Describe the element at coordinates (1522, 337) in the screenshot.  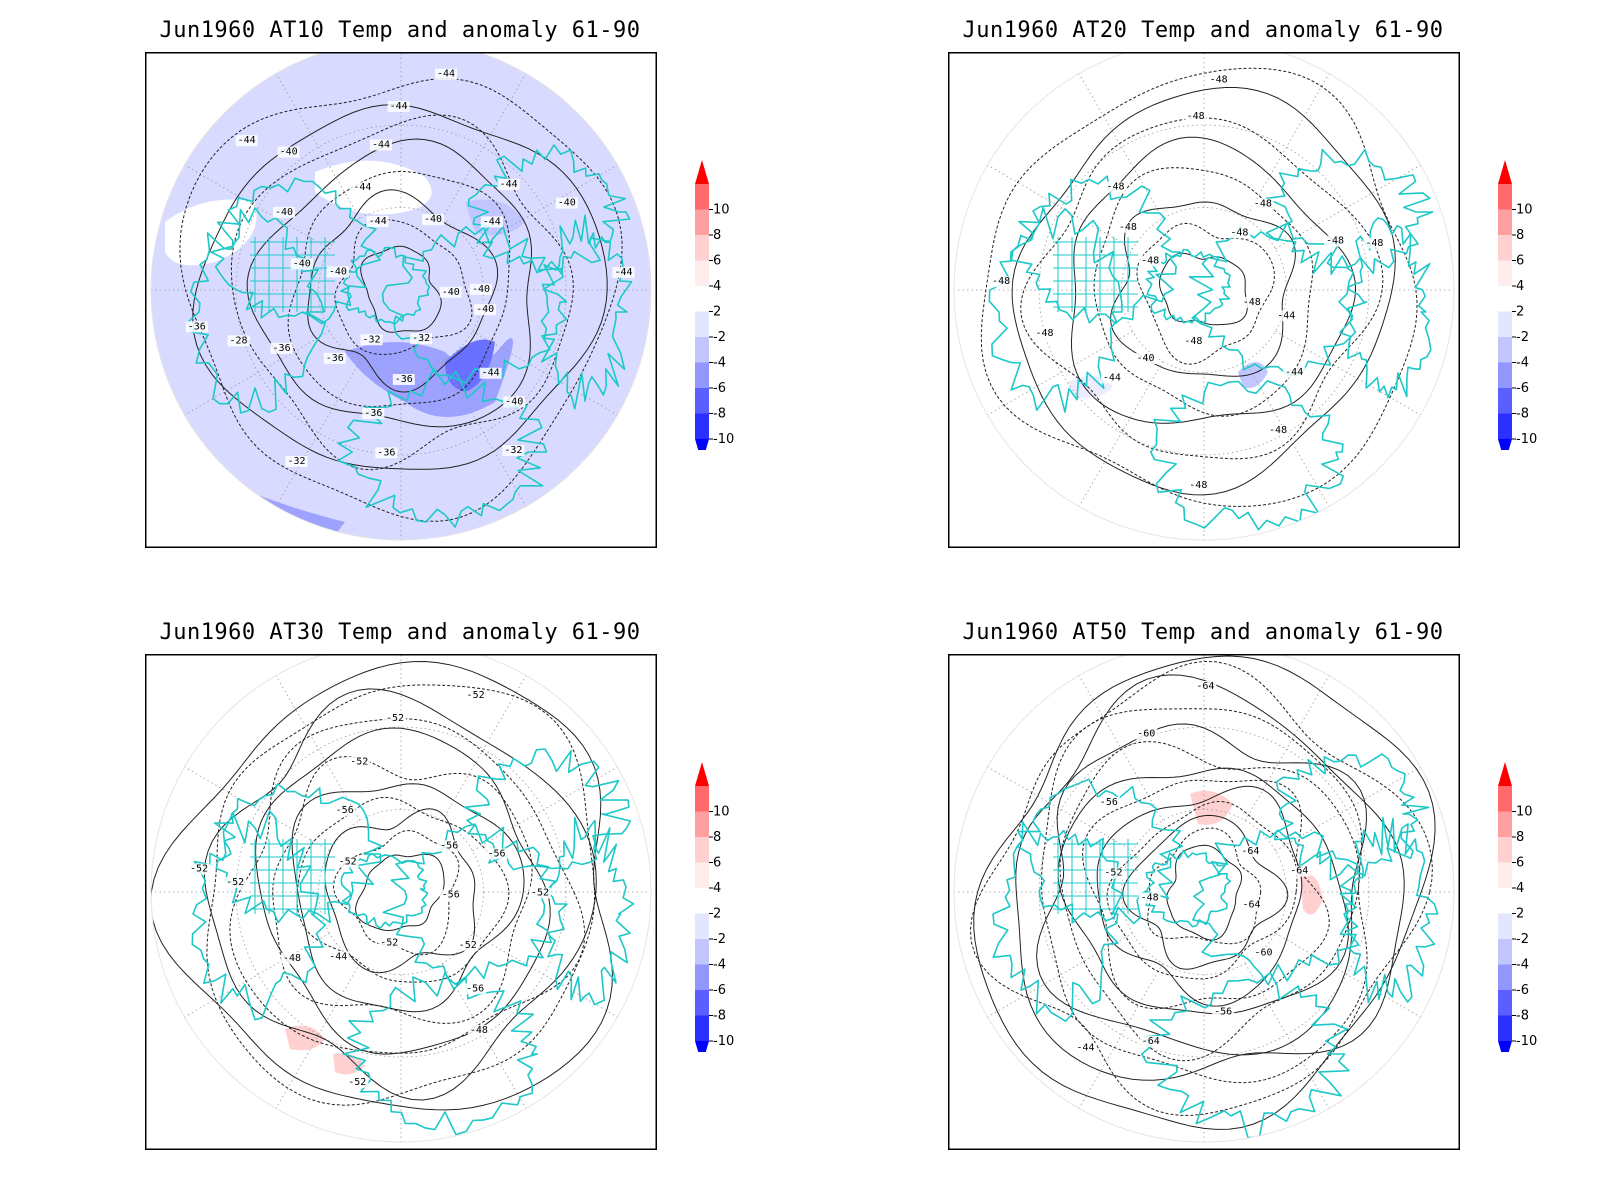
I see `colorbar-label: -2` at that location.